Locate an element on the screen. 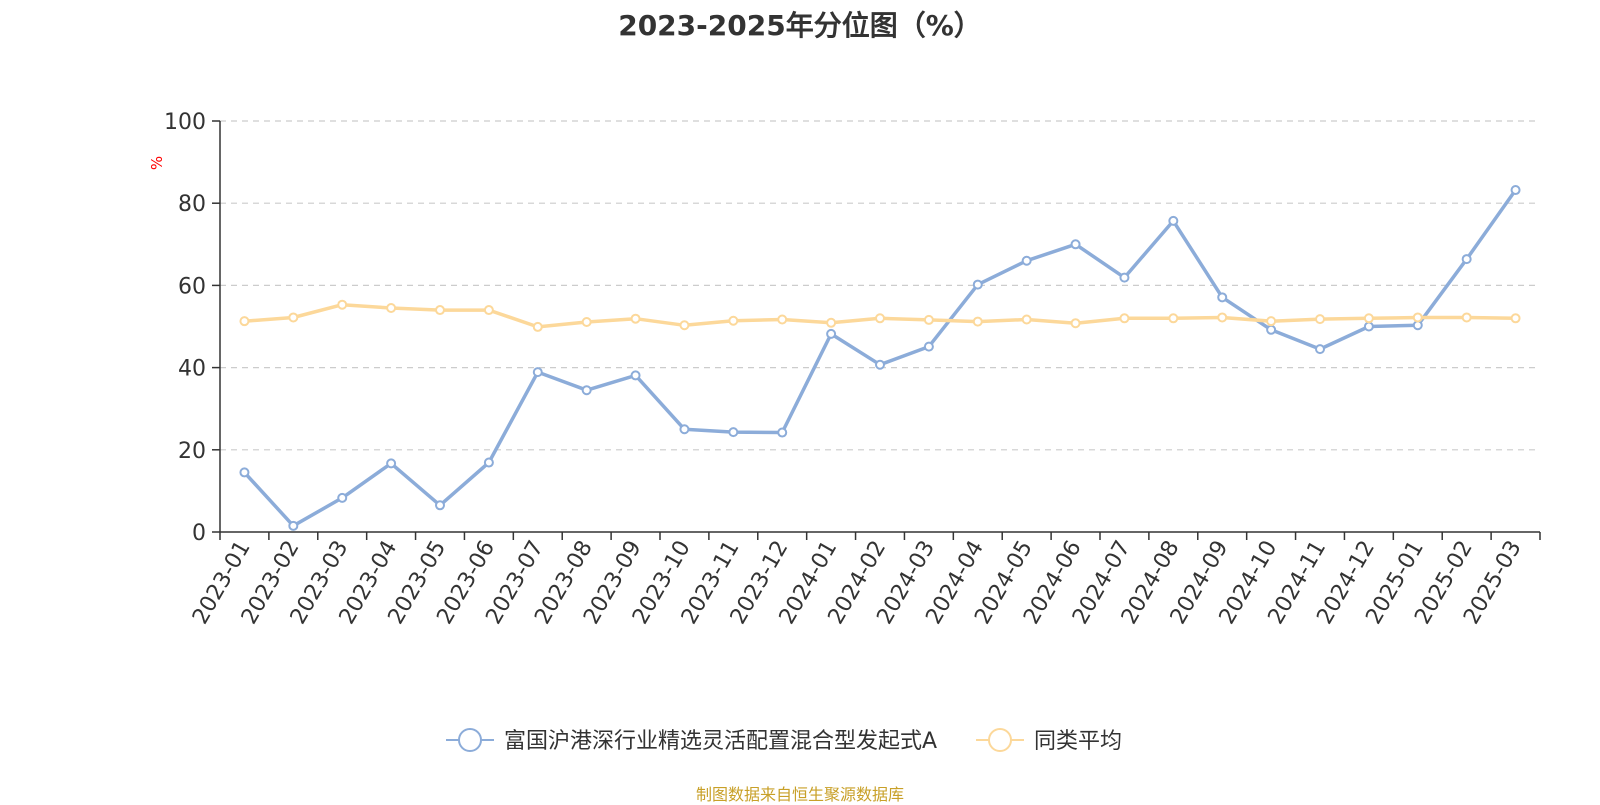  legend-label: 富国沪港深行业精选灵活配置混合型发起式A is located at coordinates (720, 741).